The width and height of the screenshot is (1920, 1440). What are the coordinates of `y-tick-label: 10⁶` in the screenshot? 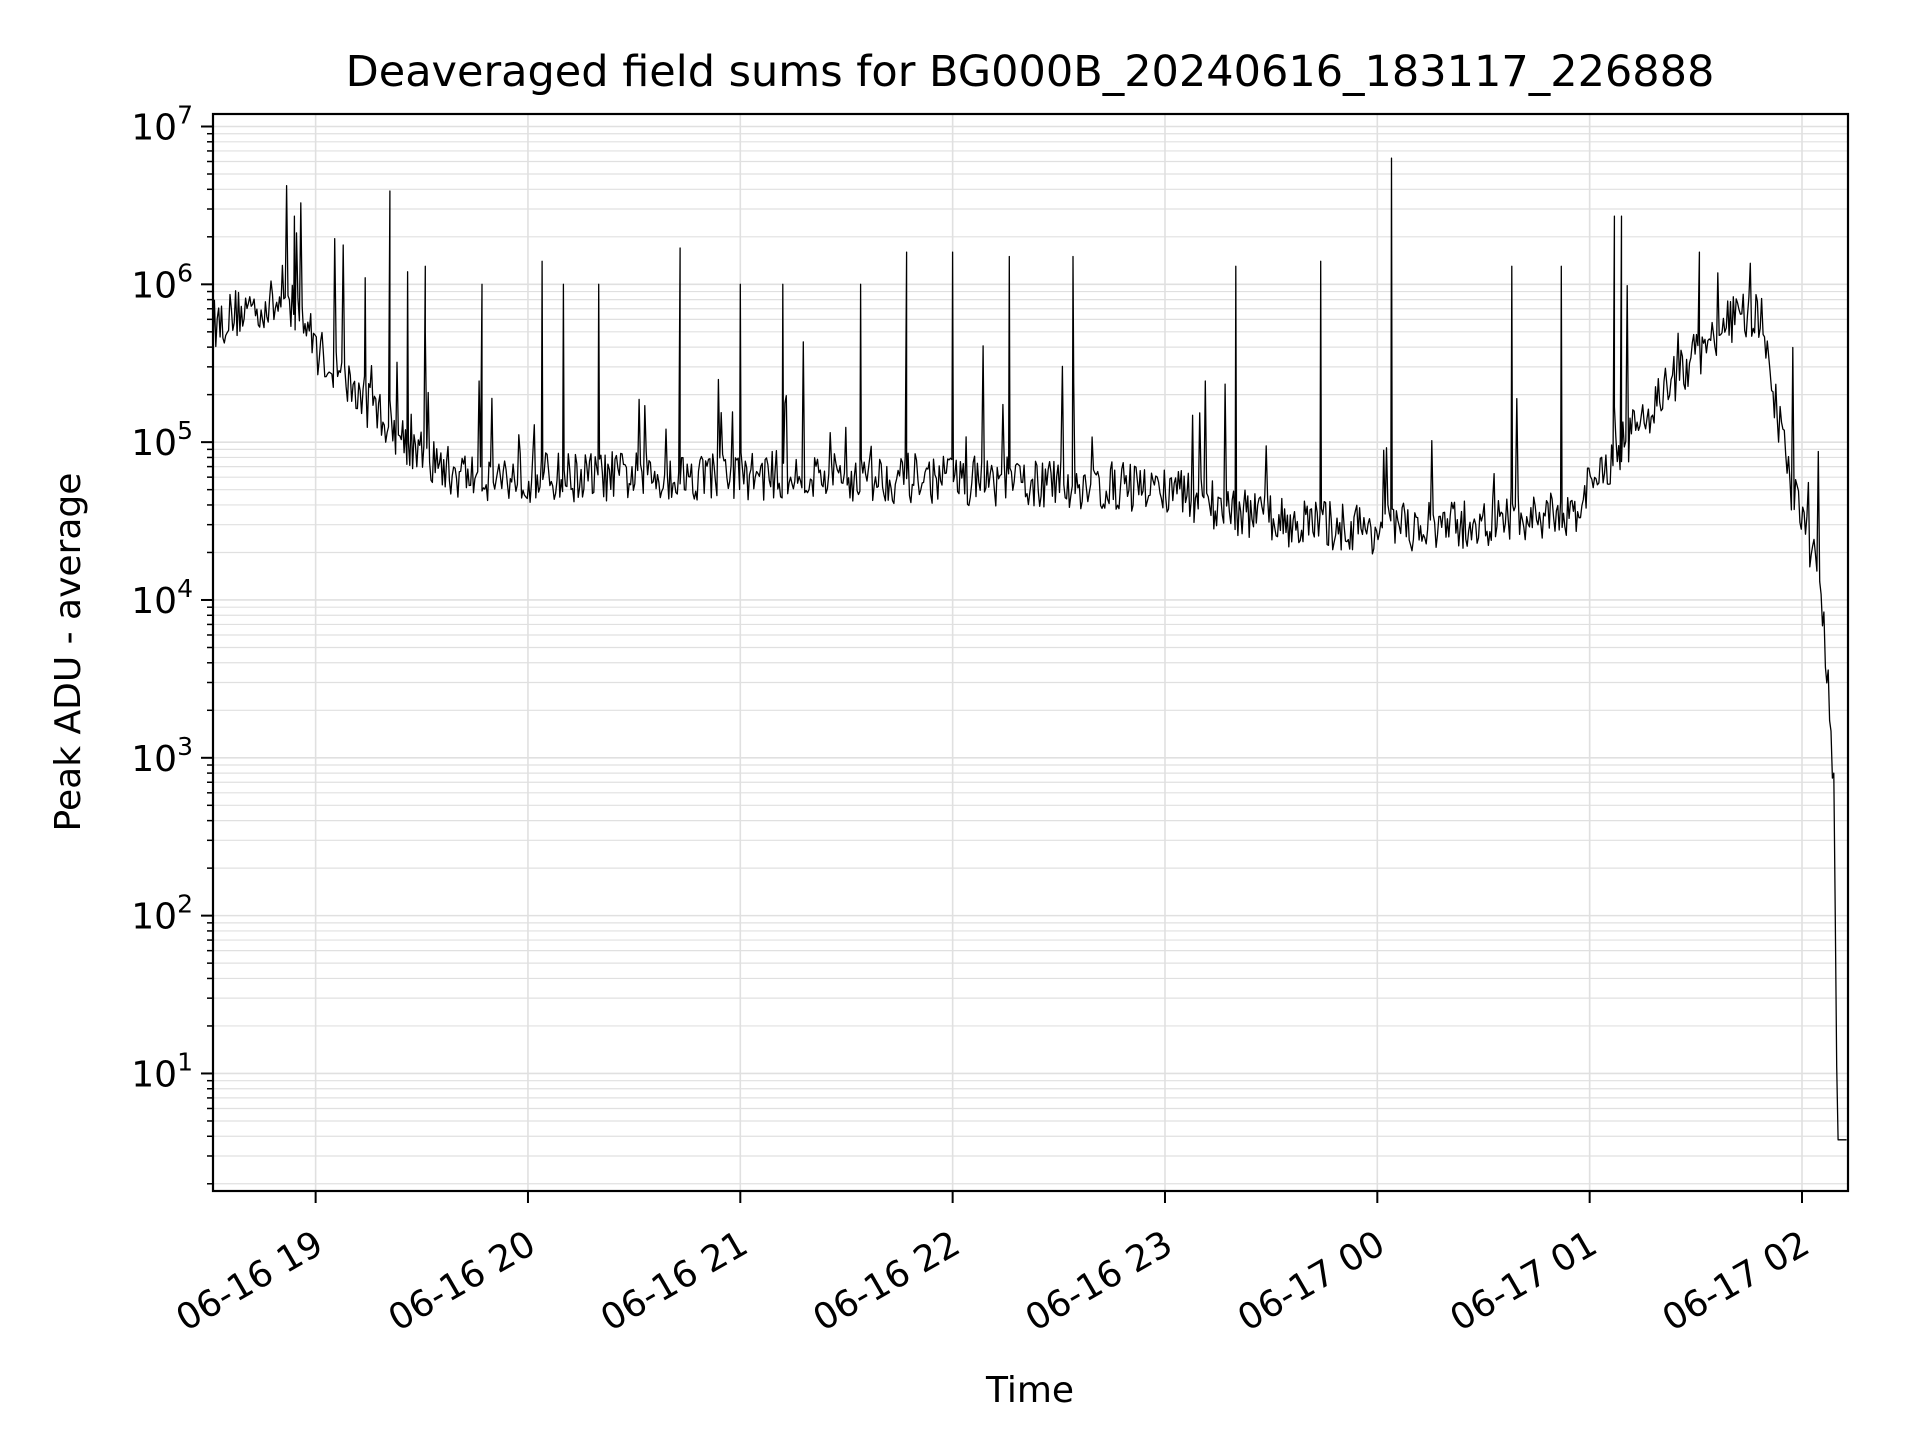 It's located at (162, 282).